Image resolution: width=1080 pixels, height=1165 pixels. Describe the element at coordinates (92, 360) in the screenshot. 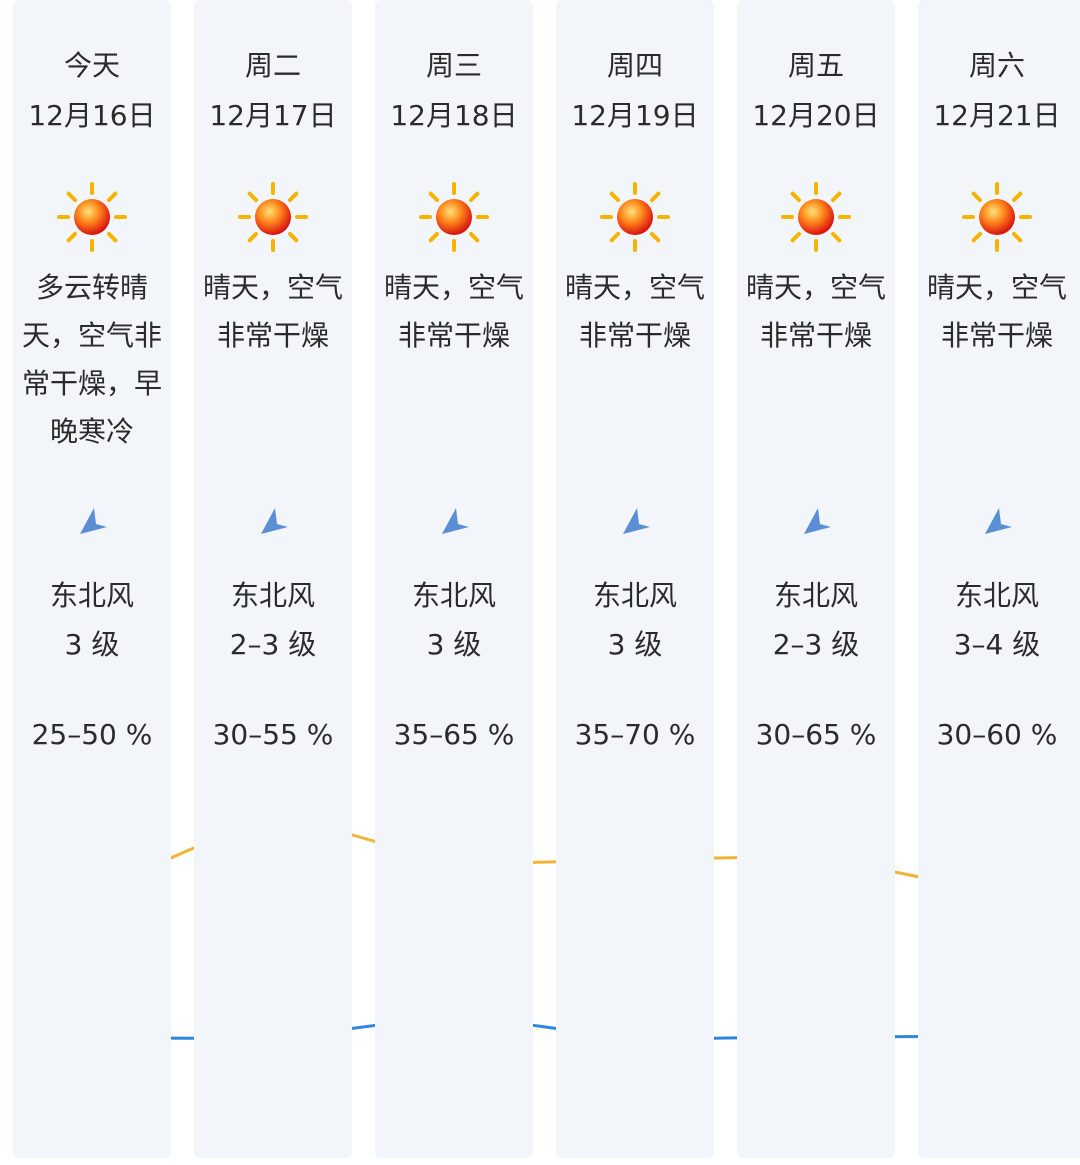

I see `weather-description: 多云转晴 天，空气非 常干燥，早 晚寒冷` at that location.